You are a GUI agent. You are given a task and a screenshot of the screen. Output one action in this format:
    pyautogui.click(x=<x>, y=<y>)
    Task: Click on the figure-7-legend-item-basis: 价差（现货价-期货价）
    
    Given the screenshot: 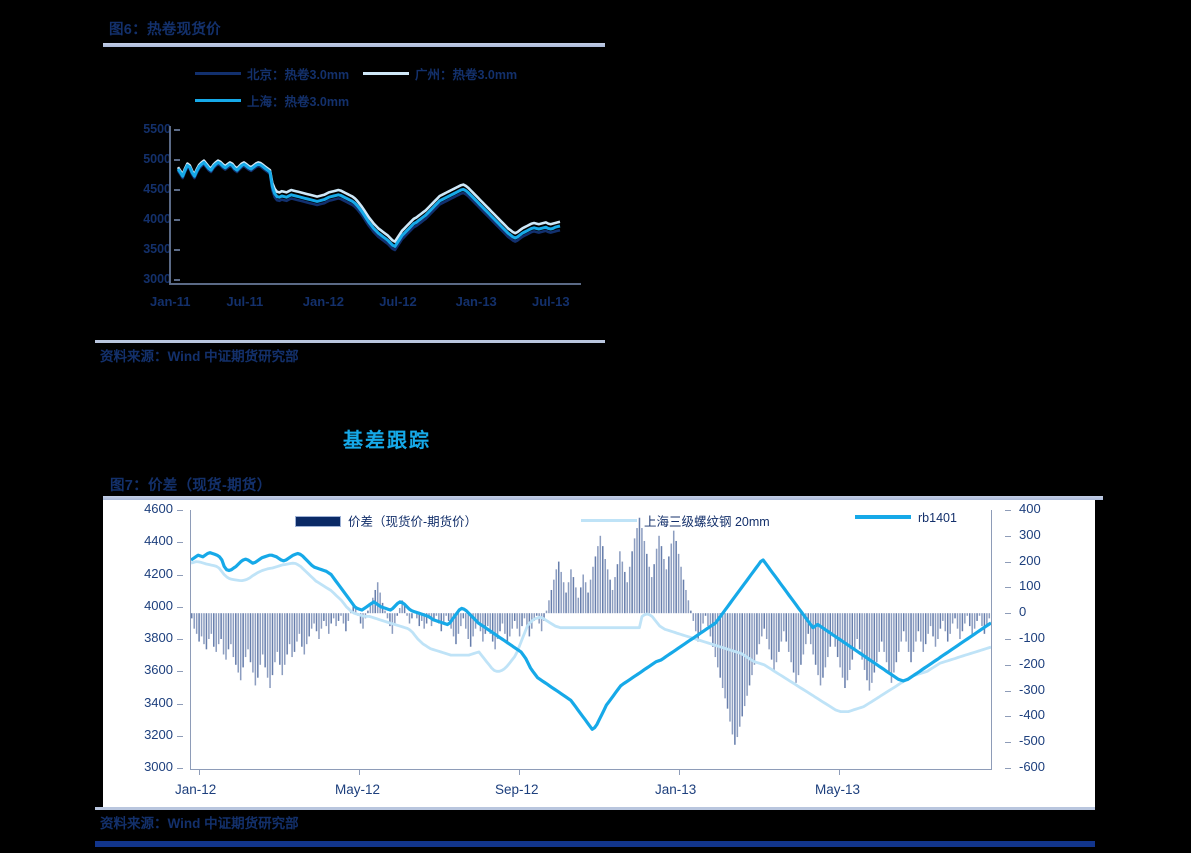 What is the action you would take?
    pyautogui.click(x=386, y=520)
    